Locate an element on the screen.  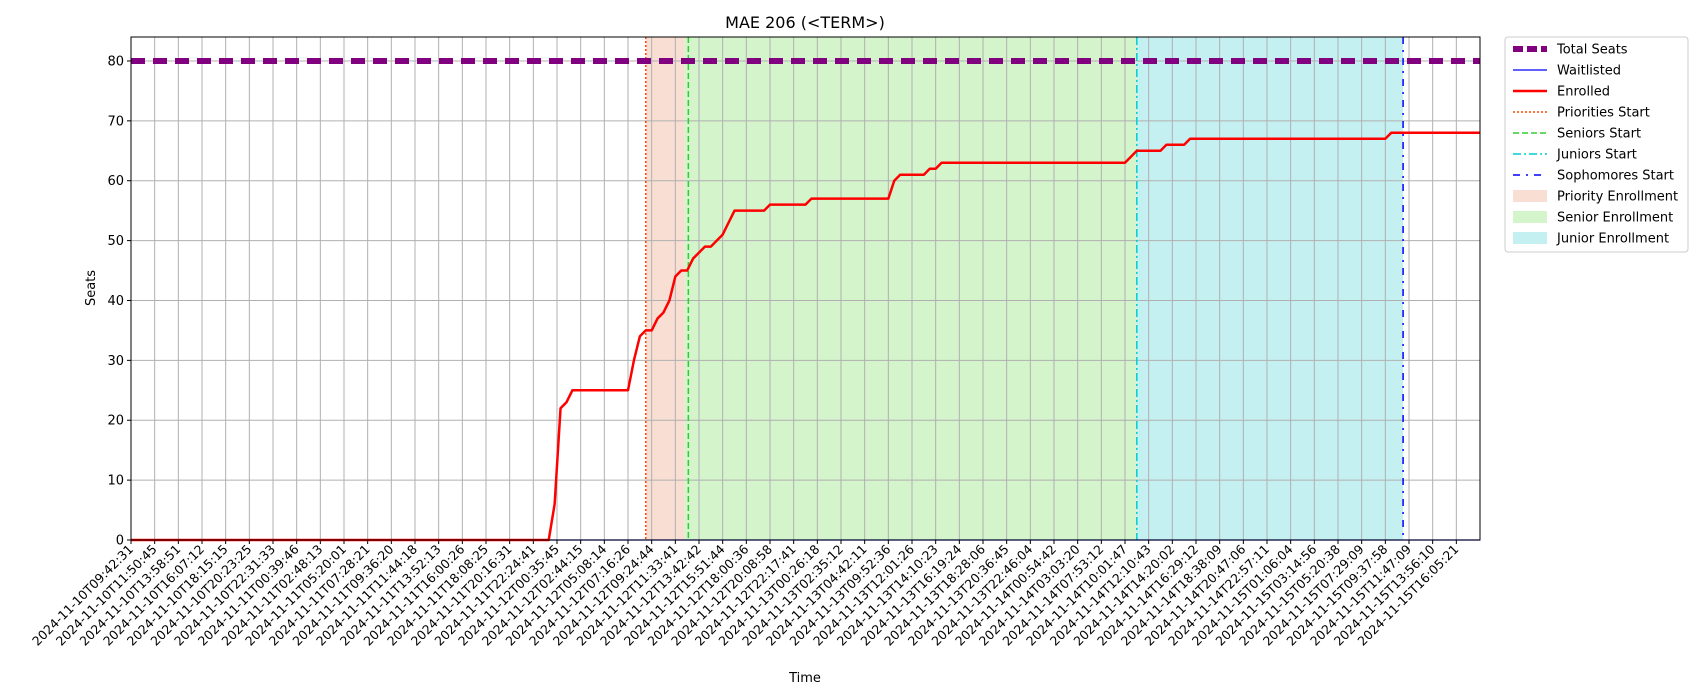
legend-label: Seniors Start is located at coordinates (1599, 134).